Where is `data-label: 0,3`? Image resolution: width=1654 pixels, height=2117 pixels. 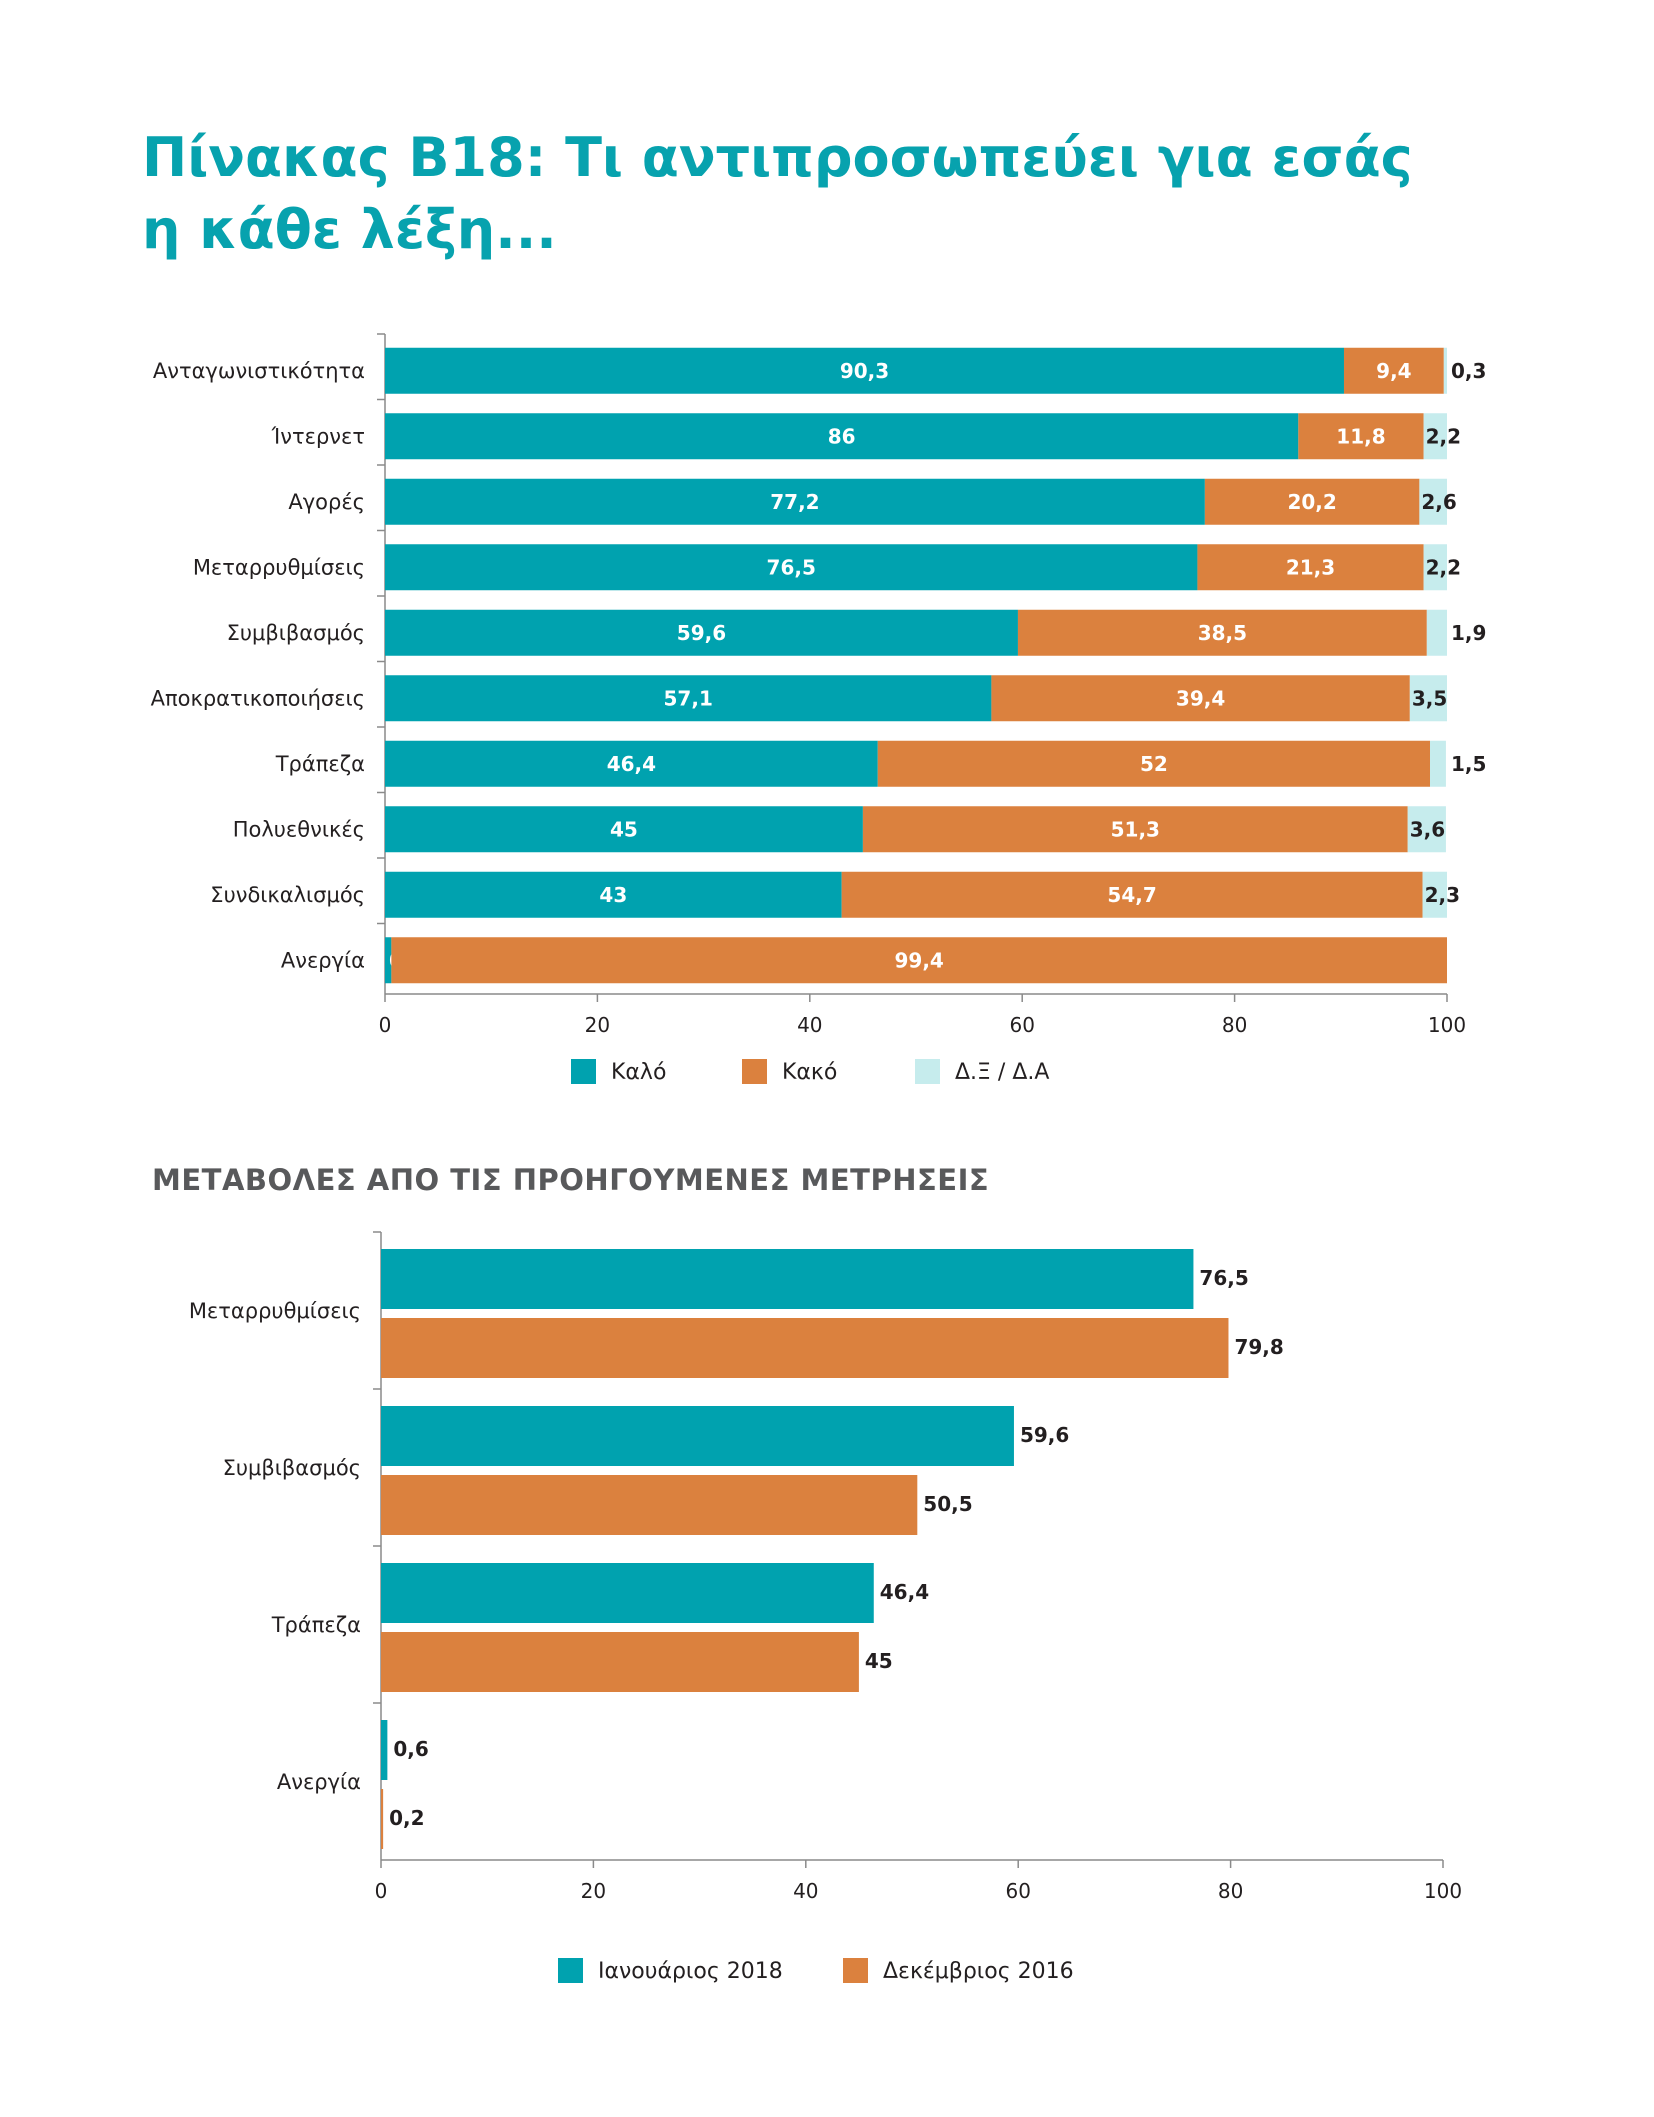 data-label: 0,3 is located at coordinates (1468, 371).